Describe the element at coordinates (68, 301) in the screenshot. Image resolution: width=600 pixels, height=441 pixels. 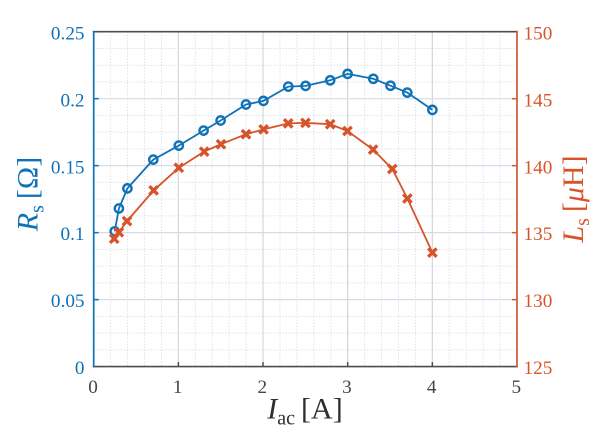
I see `svg-text: 0.05` at that location.